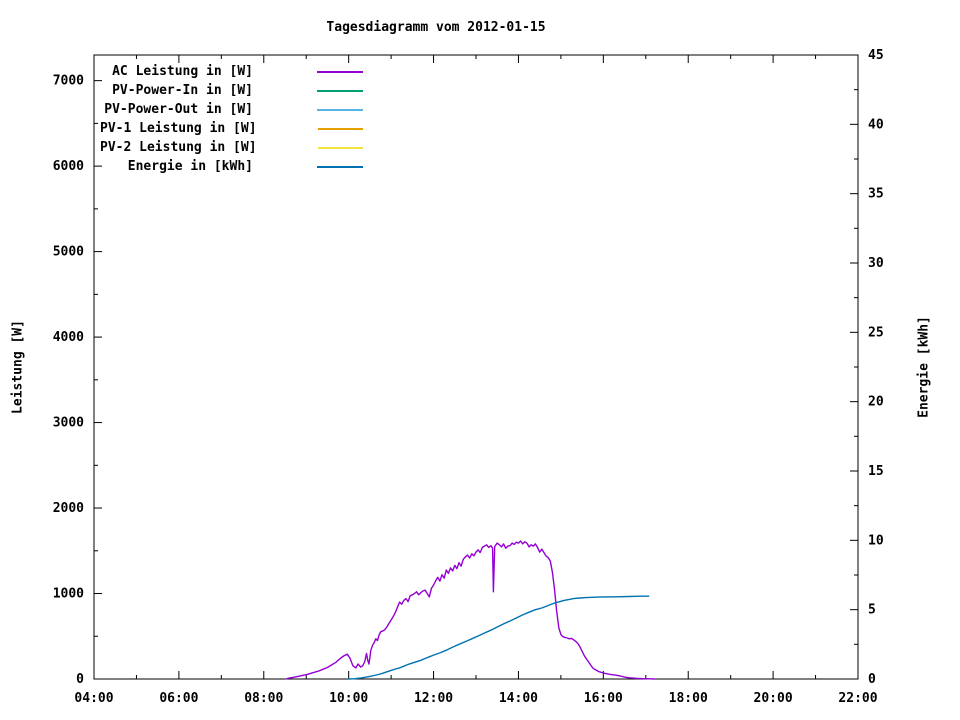 The height and width of the screenshot is (720, 960). Describe the element at coordinates (68, 166) in the screenshot. I see `y-left-tick-label: 6000` at that location.